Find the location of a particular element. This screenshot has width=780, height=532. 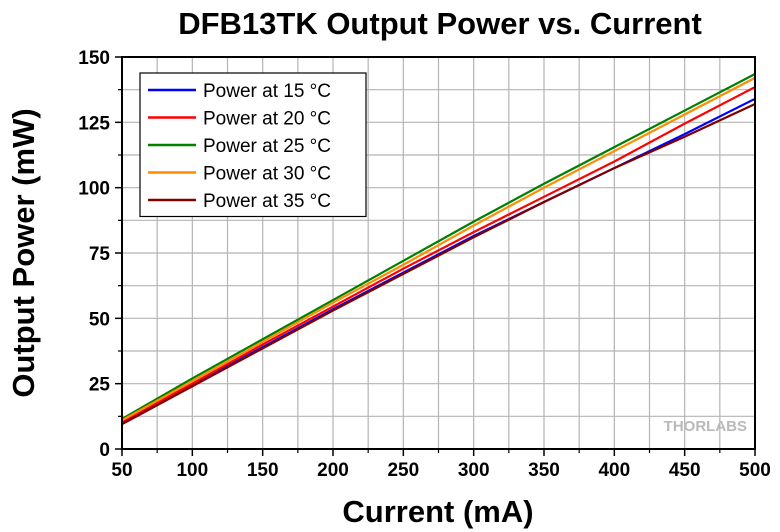

legend-label: Power at 15 °C is located at coordinates (267, 91).